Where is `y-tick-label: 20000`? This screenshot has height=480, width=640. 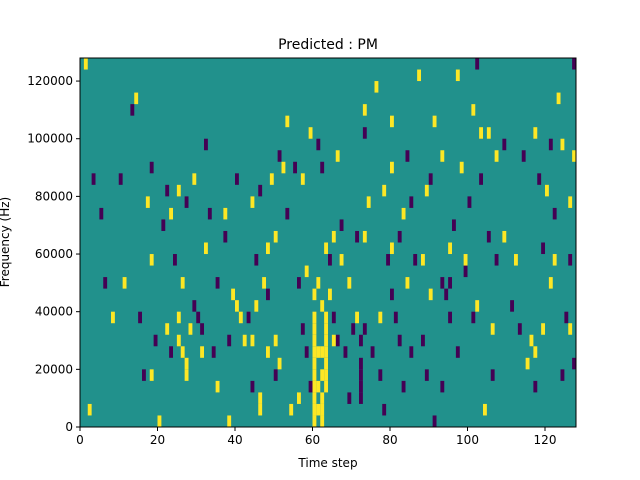
y-tick-label: 20000 is located at coordinates (54, 369).